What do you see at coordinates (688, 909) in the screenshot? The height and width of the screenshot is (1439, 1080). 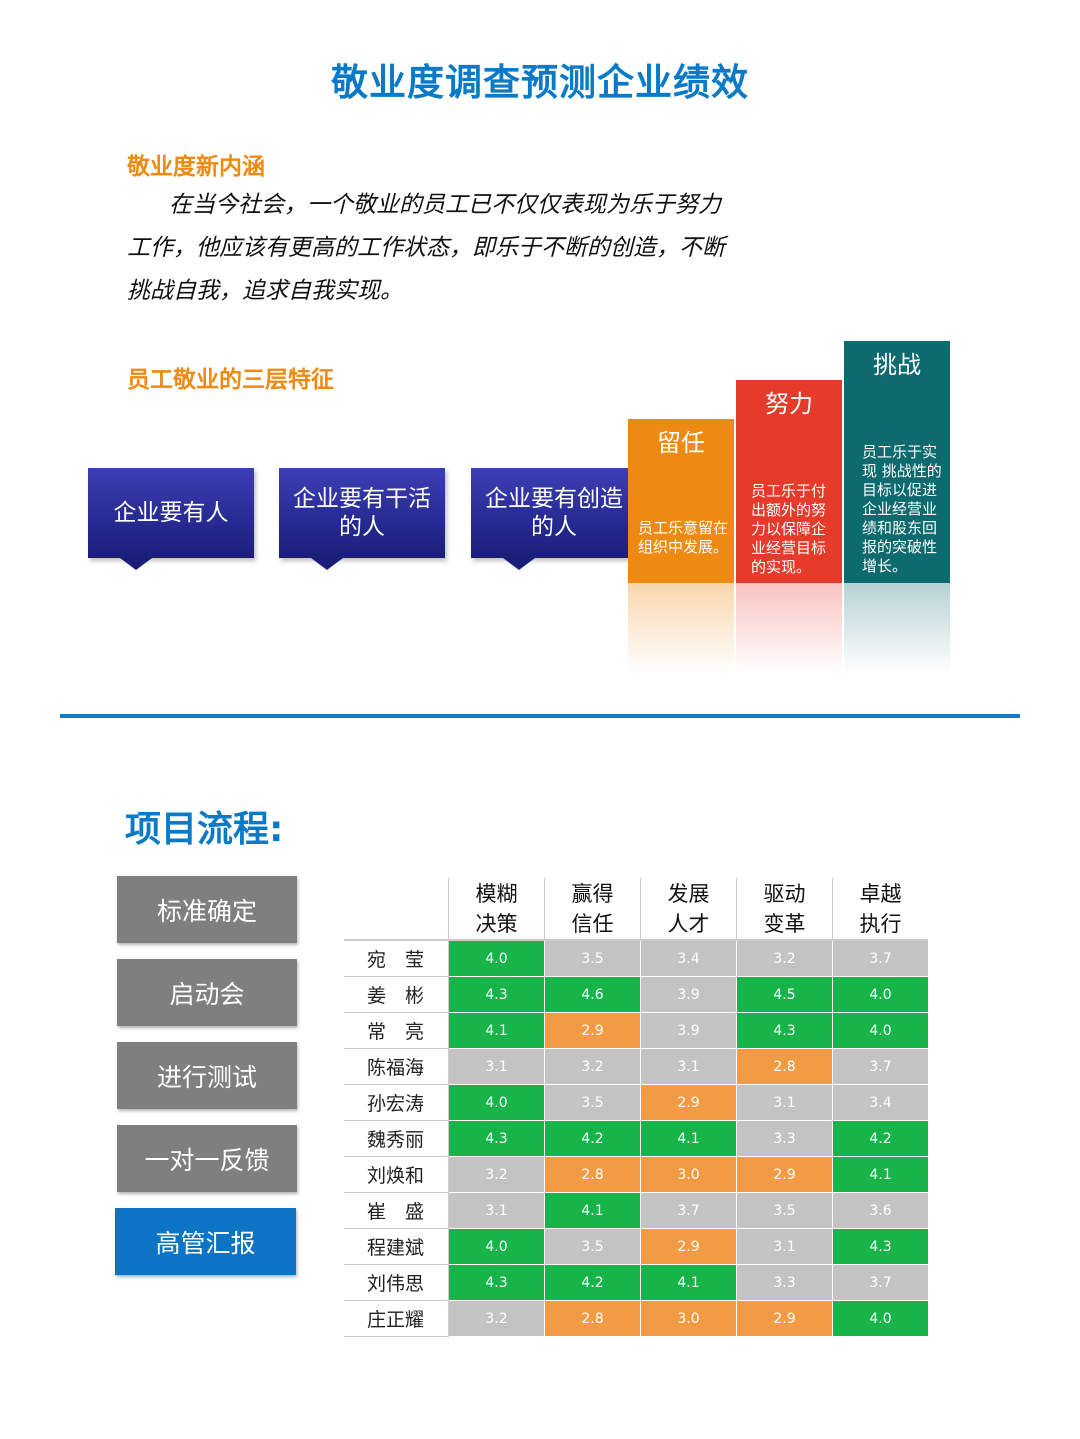 I see `column-header: 发展 人才` at bounding box center [688, 909].